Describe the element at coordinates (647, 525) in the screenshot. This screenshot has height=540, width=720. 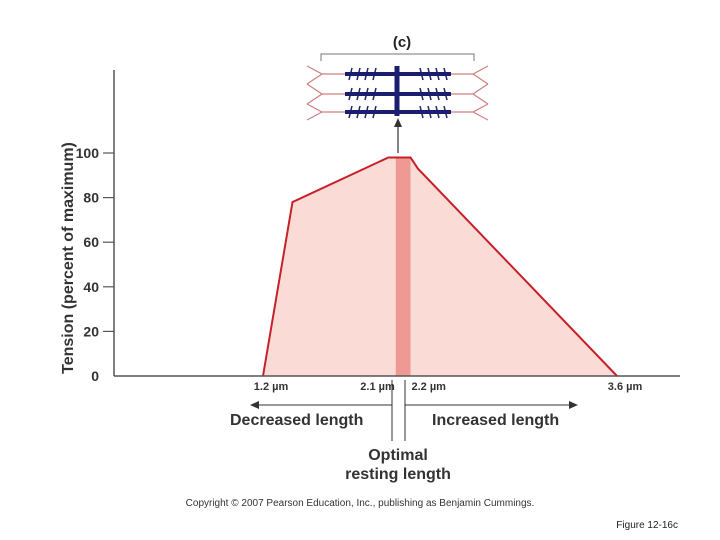
I see `figure-label: Figure 12-16c` at that location.